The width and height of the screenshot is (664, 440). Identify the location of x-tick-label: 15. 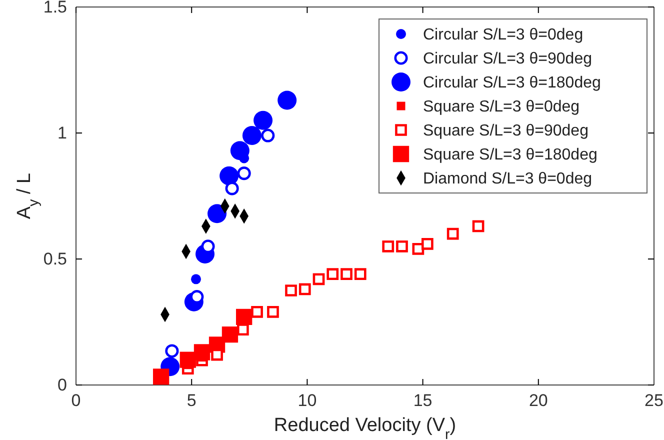
(422, 400).